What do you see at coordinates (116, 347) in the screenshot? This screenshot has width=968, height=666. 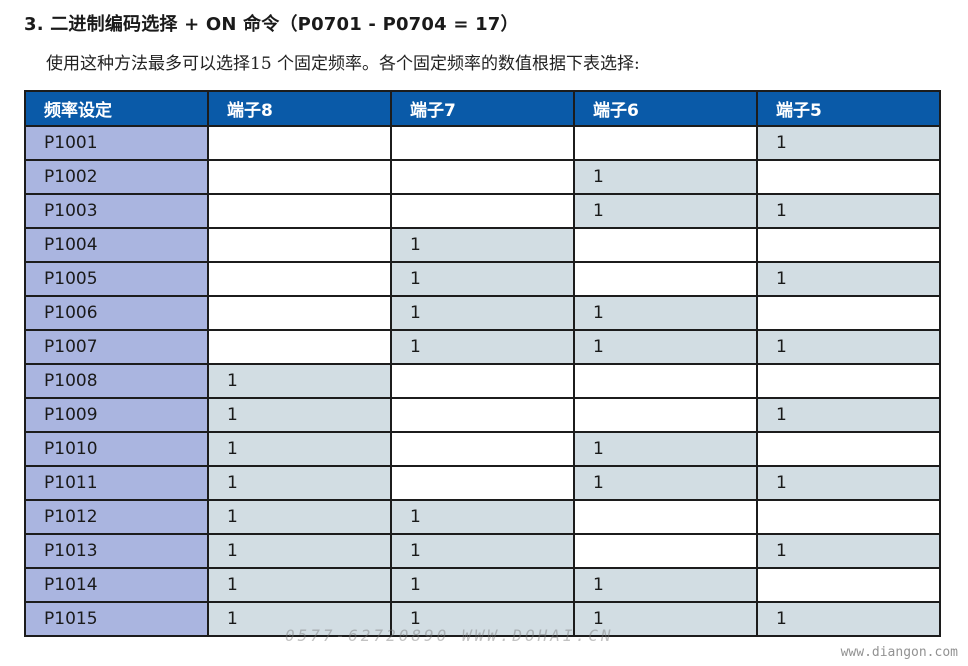 I see `parameter-cell: P1007` at bounding box center [116, 347].